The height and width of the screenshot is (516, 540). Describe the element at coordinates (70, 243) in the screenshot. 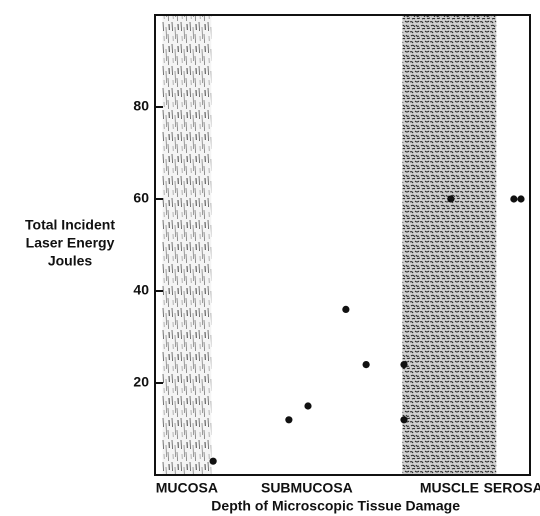

I see `y-axis-label: Laser Energy` at that location.